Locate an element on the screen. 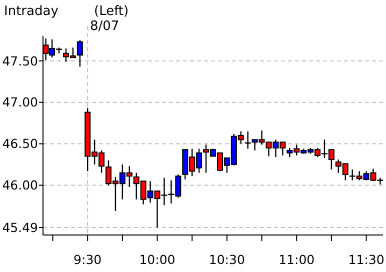 The width and height of the screenshot is (386, 272). chart-title: Intraday is located at coordinates (31, 11).